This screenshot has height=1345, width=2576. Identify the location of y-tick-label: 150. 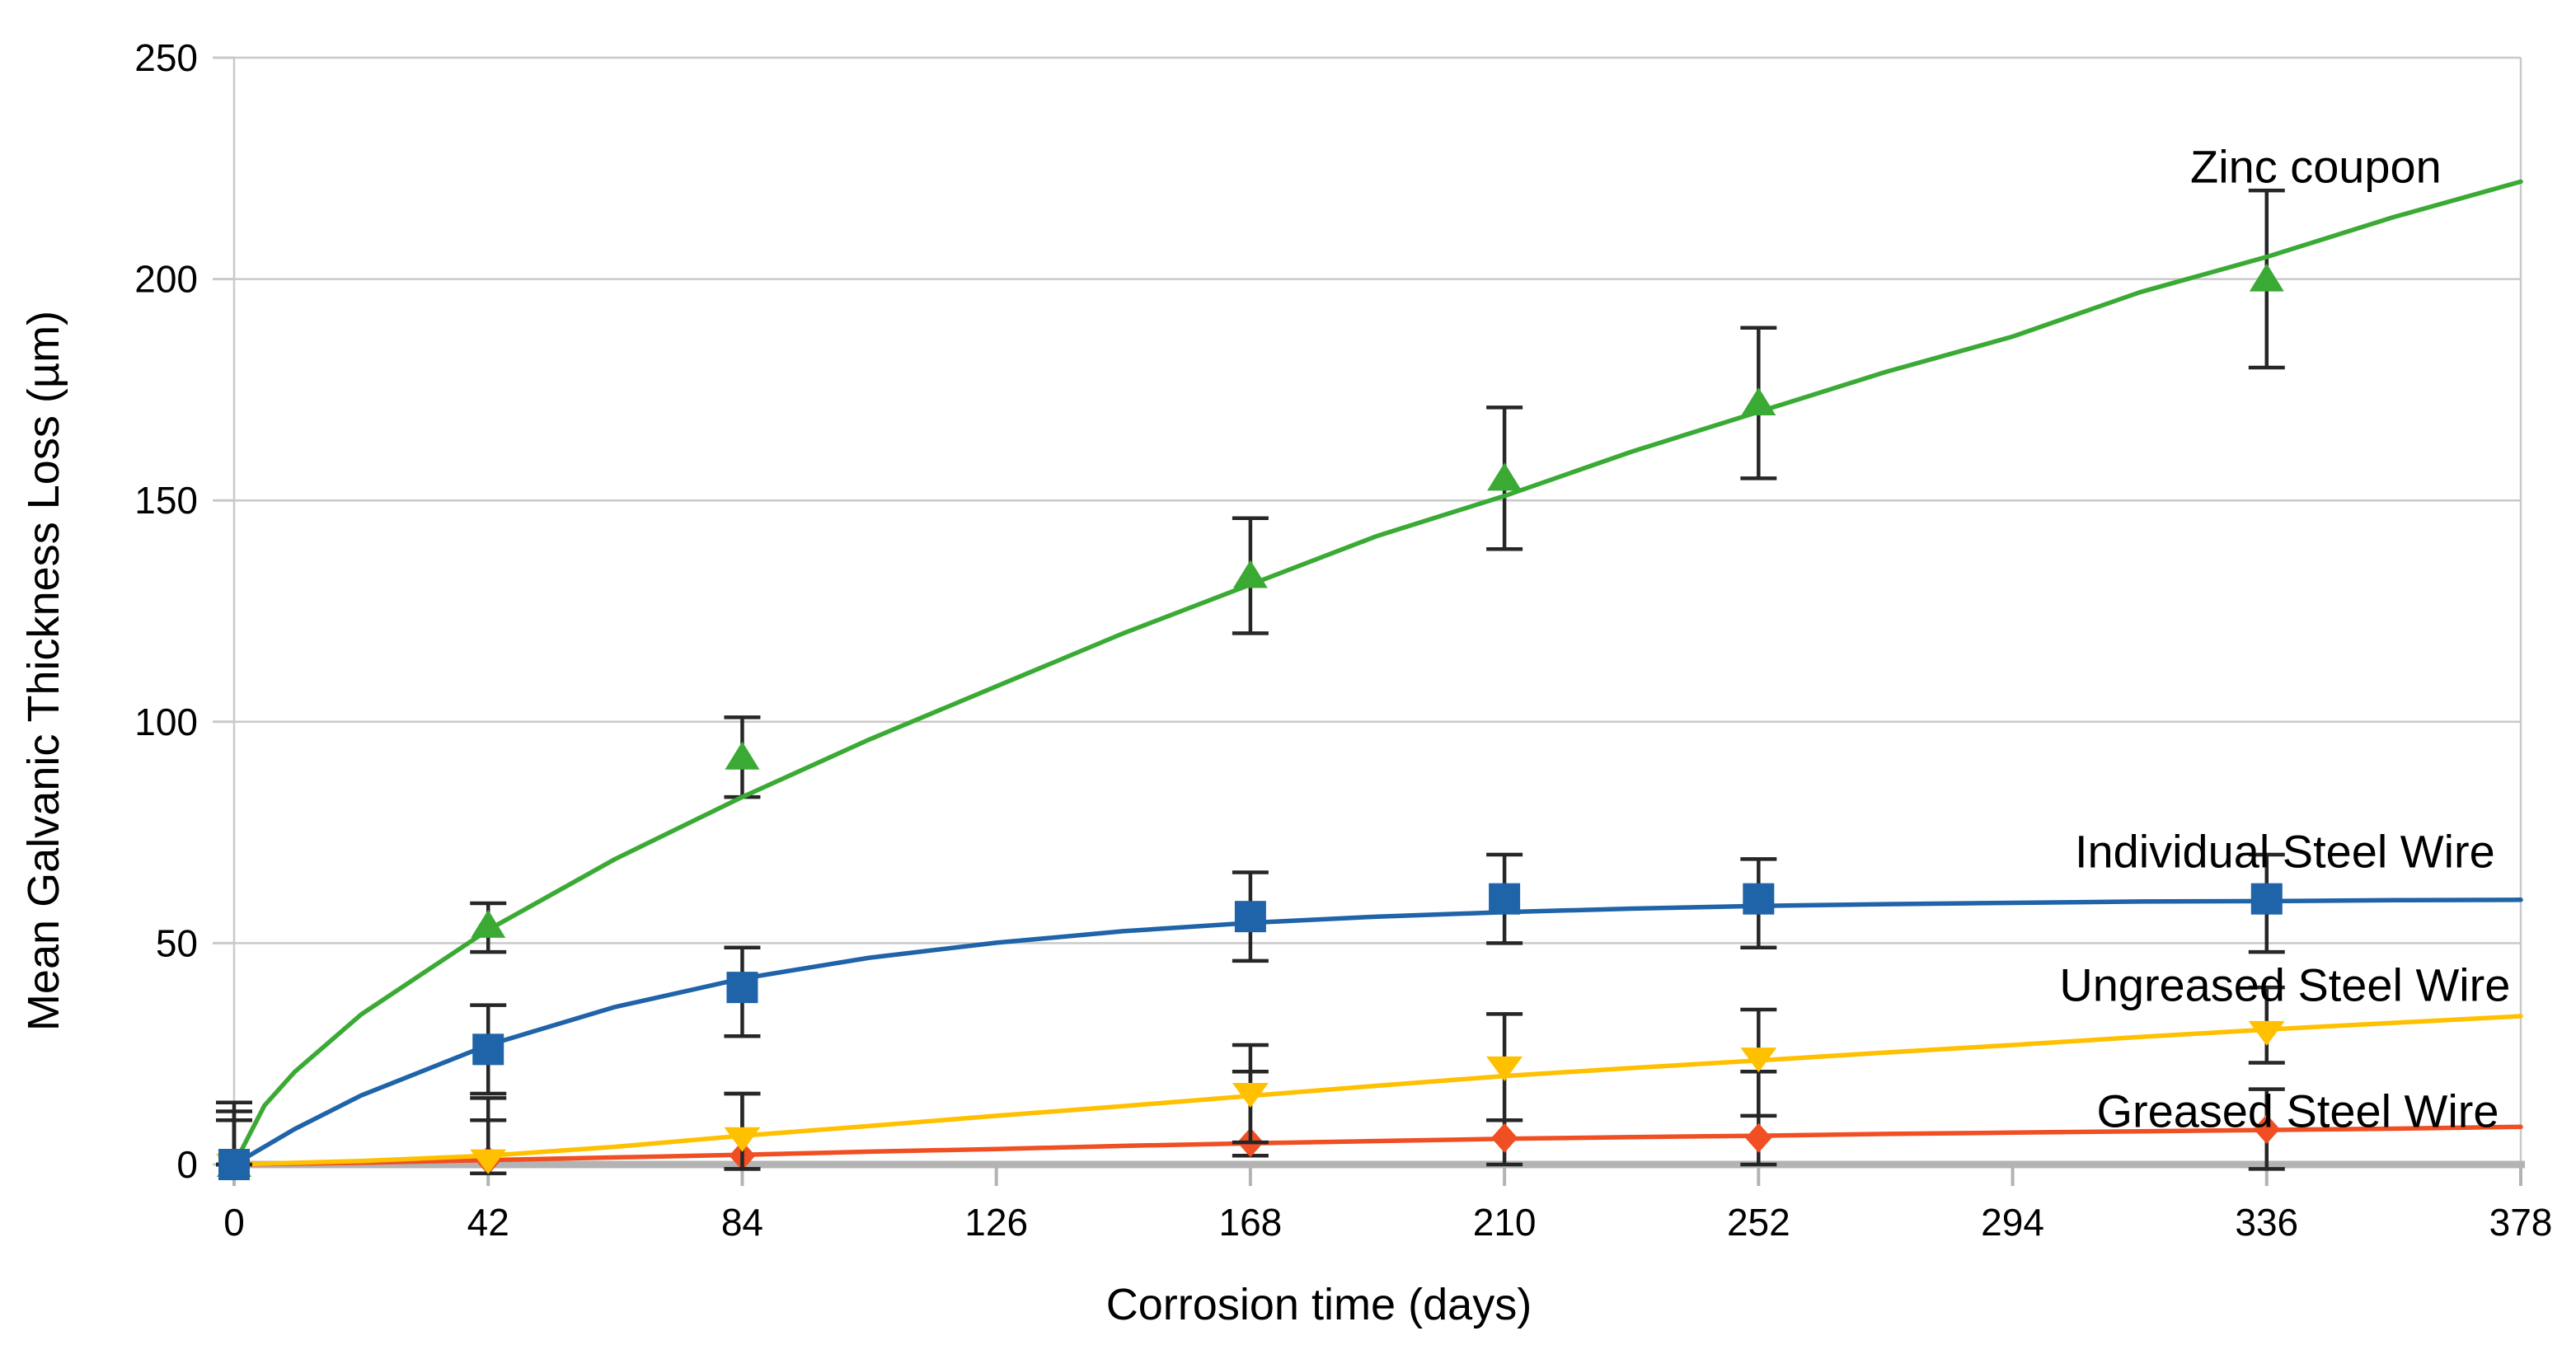
(166, 500).